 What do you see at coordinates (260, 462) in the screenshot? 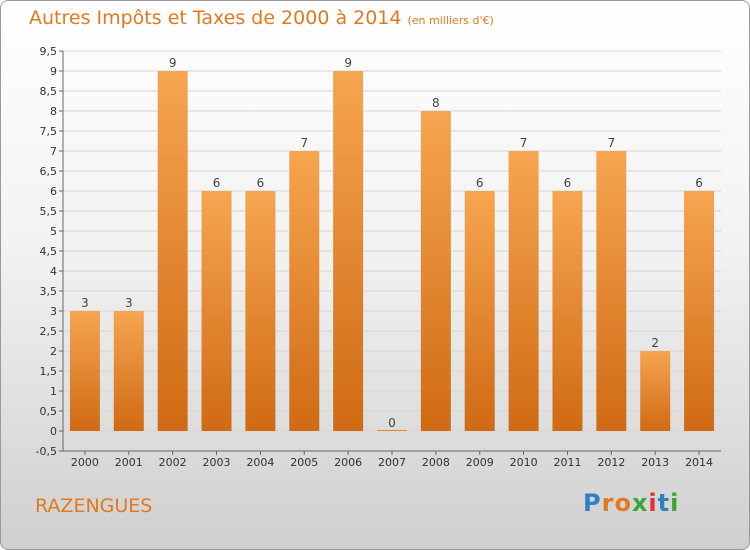
I see `x-tick-label: 2004` at bounding box center [260, 462].